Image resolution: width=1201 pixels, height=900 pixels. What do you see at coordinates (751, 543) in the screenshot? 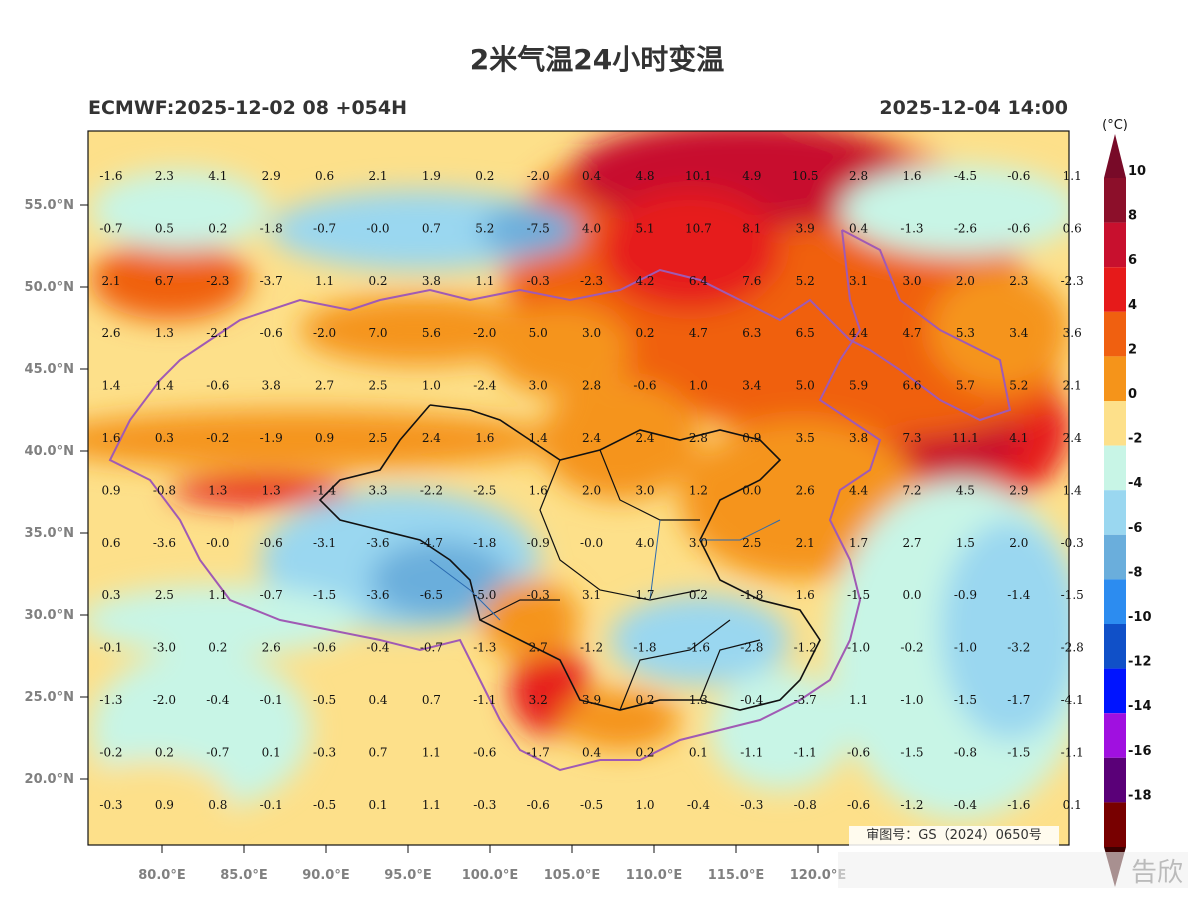
I see `grid-value: 2.5` at bounding box center [751, 543].